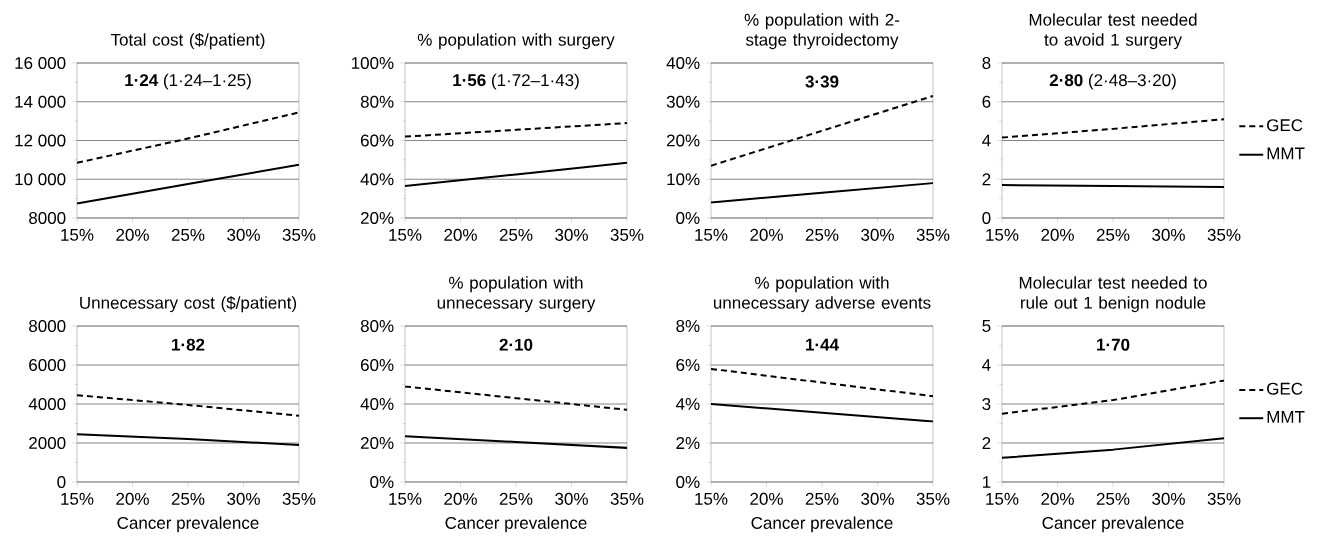 The height and width of the screenshot is (538, 1341). I want to click on annotation: 3·39, so click(822, 81).